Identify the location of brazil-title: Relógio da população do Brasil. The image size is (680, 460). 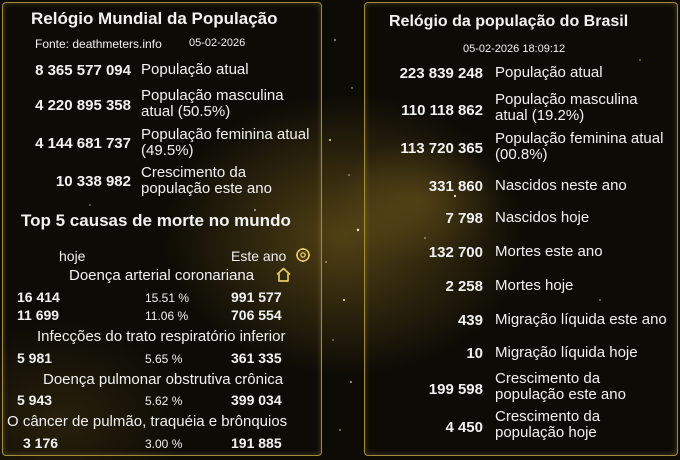
(509, 21).